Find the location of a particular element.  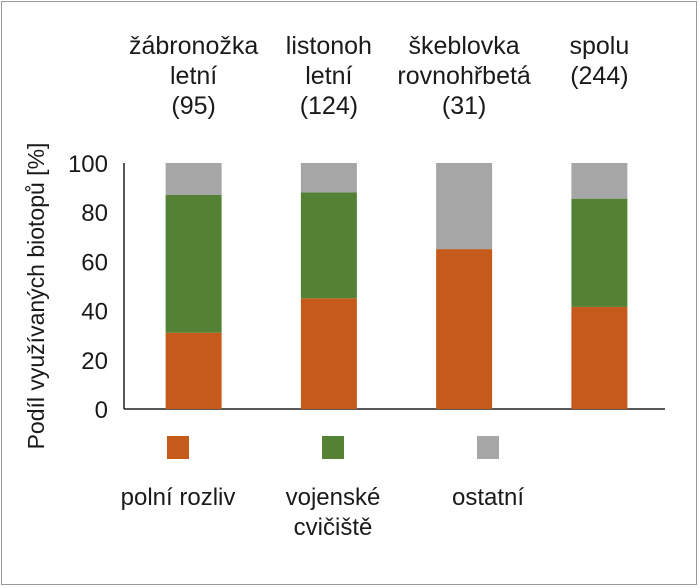

y-tick-label: 80 is located at coordinates (94, 213).